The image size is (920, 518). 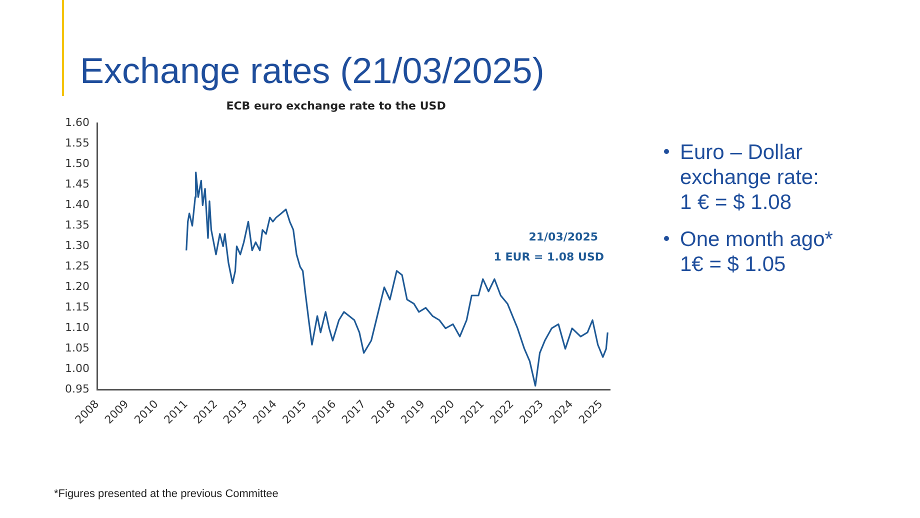 I want to click on text: *Figures presented at the previous Committee, so click(x=166, y=494).